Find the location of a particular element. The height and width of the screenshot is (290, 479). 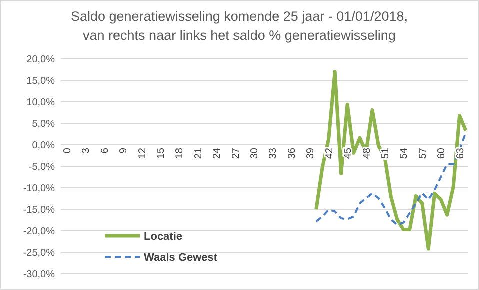

x-tick-label: 24 is located at coordinates (218, 154).